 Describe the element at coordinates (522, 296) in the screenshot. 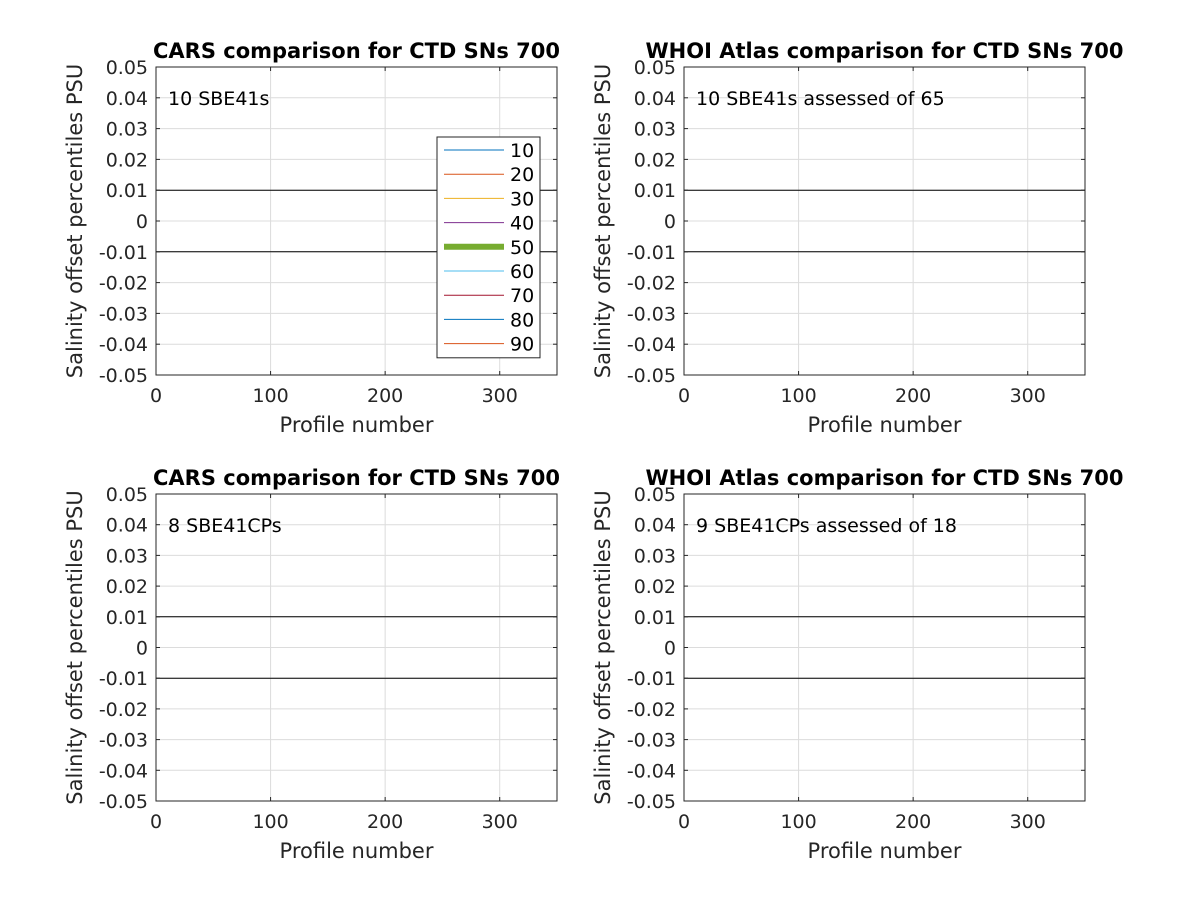

I see `legend-label-70: 70` at that location.